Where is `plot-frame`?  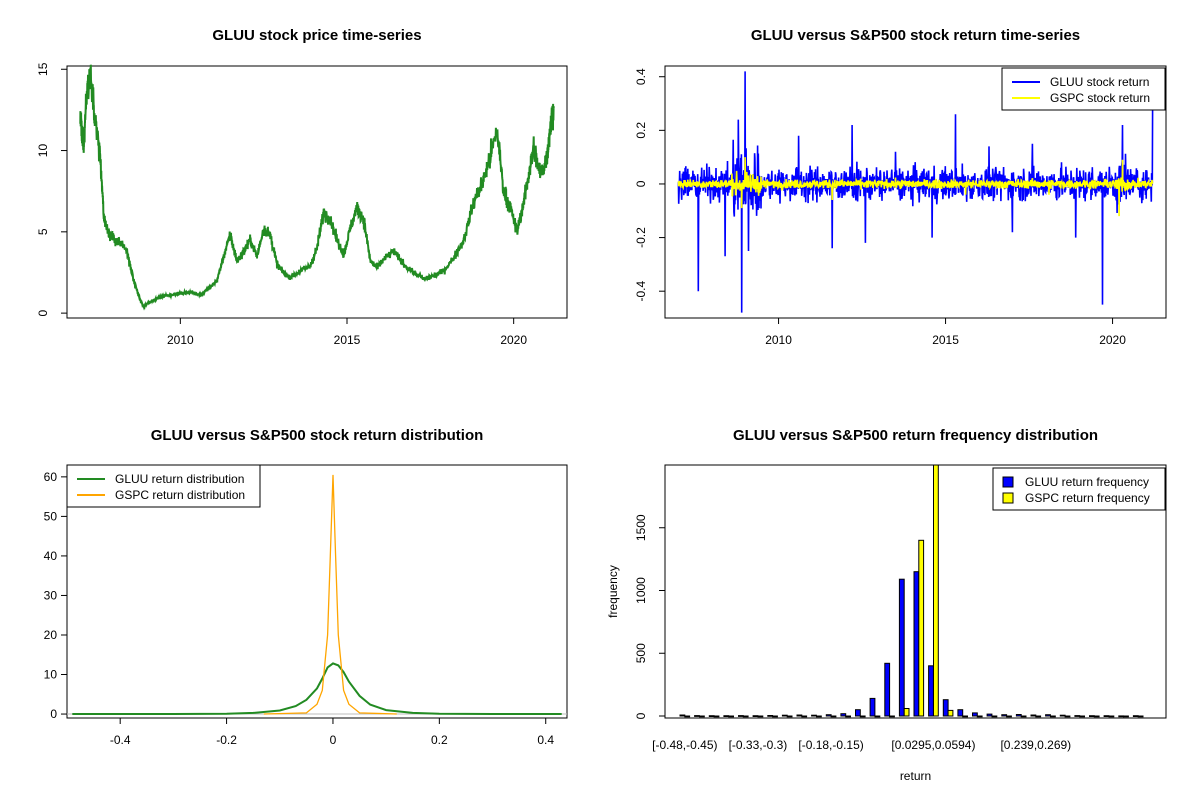 plot-frame is located at coordinates (915, 591).